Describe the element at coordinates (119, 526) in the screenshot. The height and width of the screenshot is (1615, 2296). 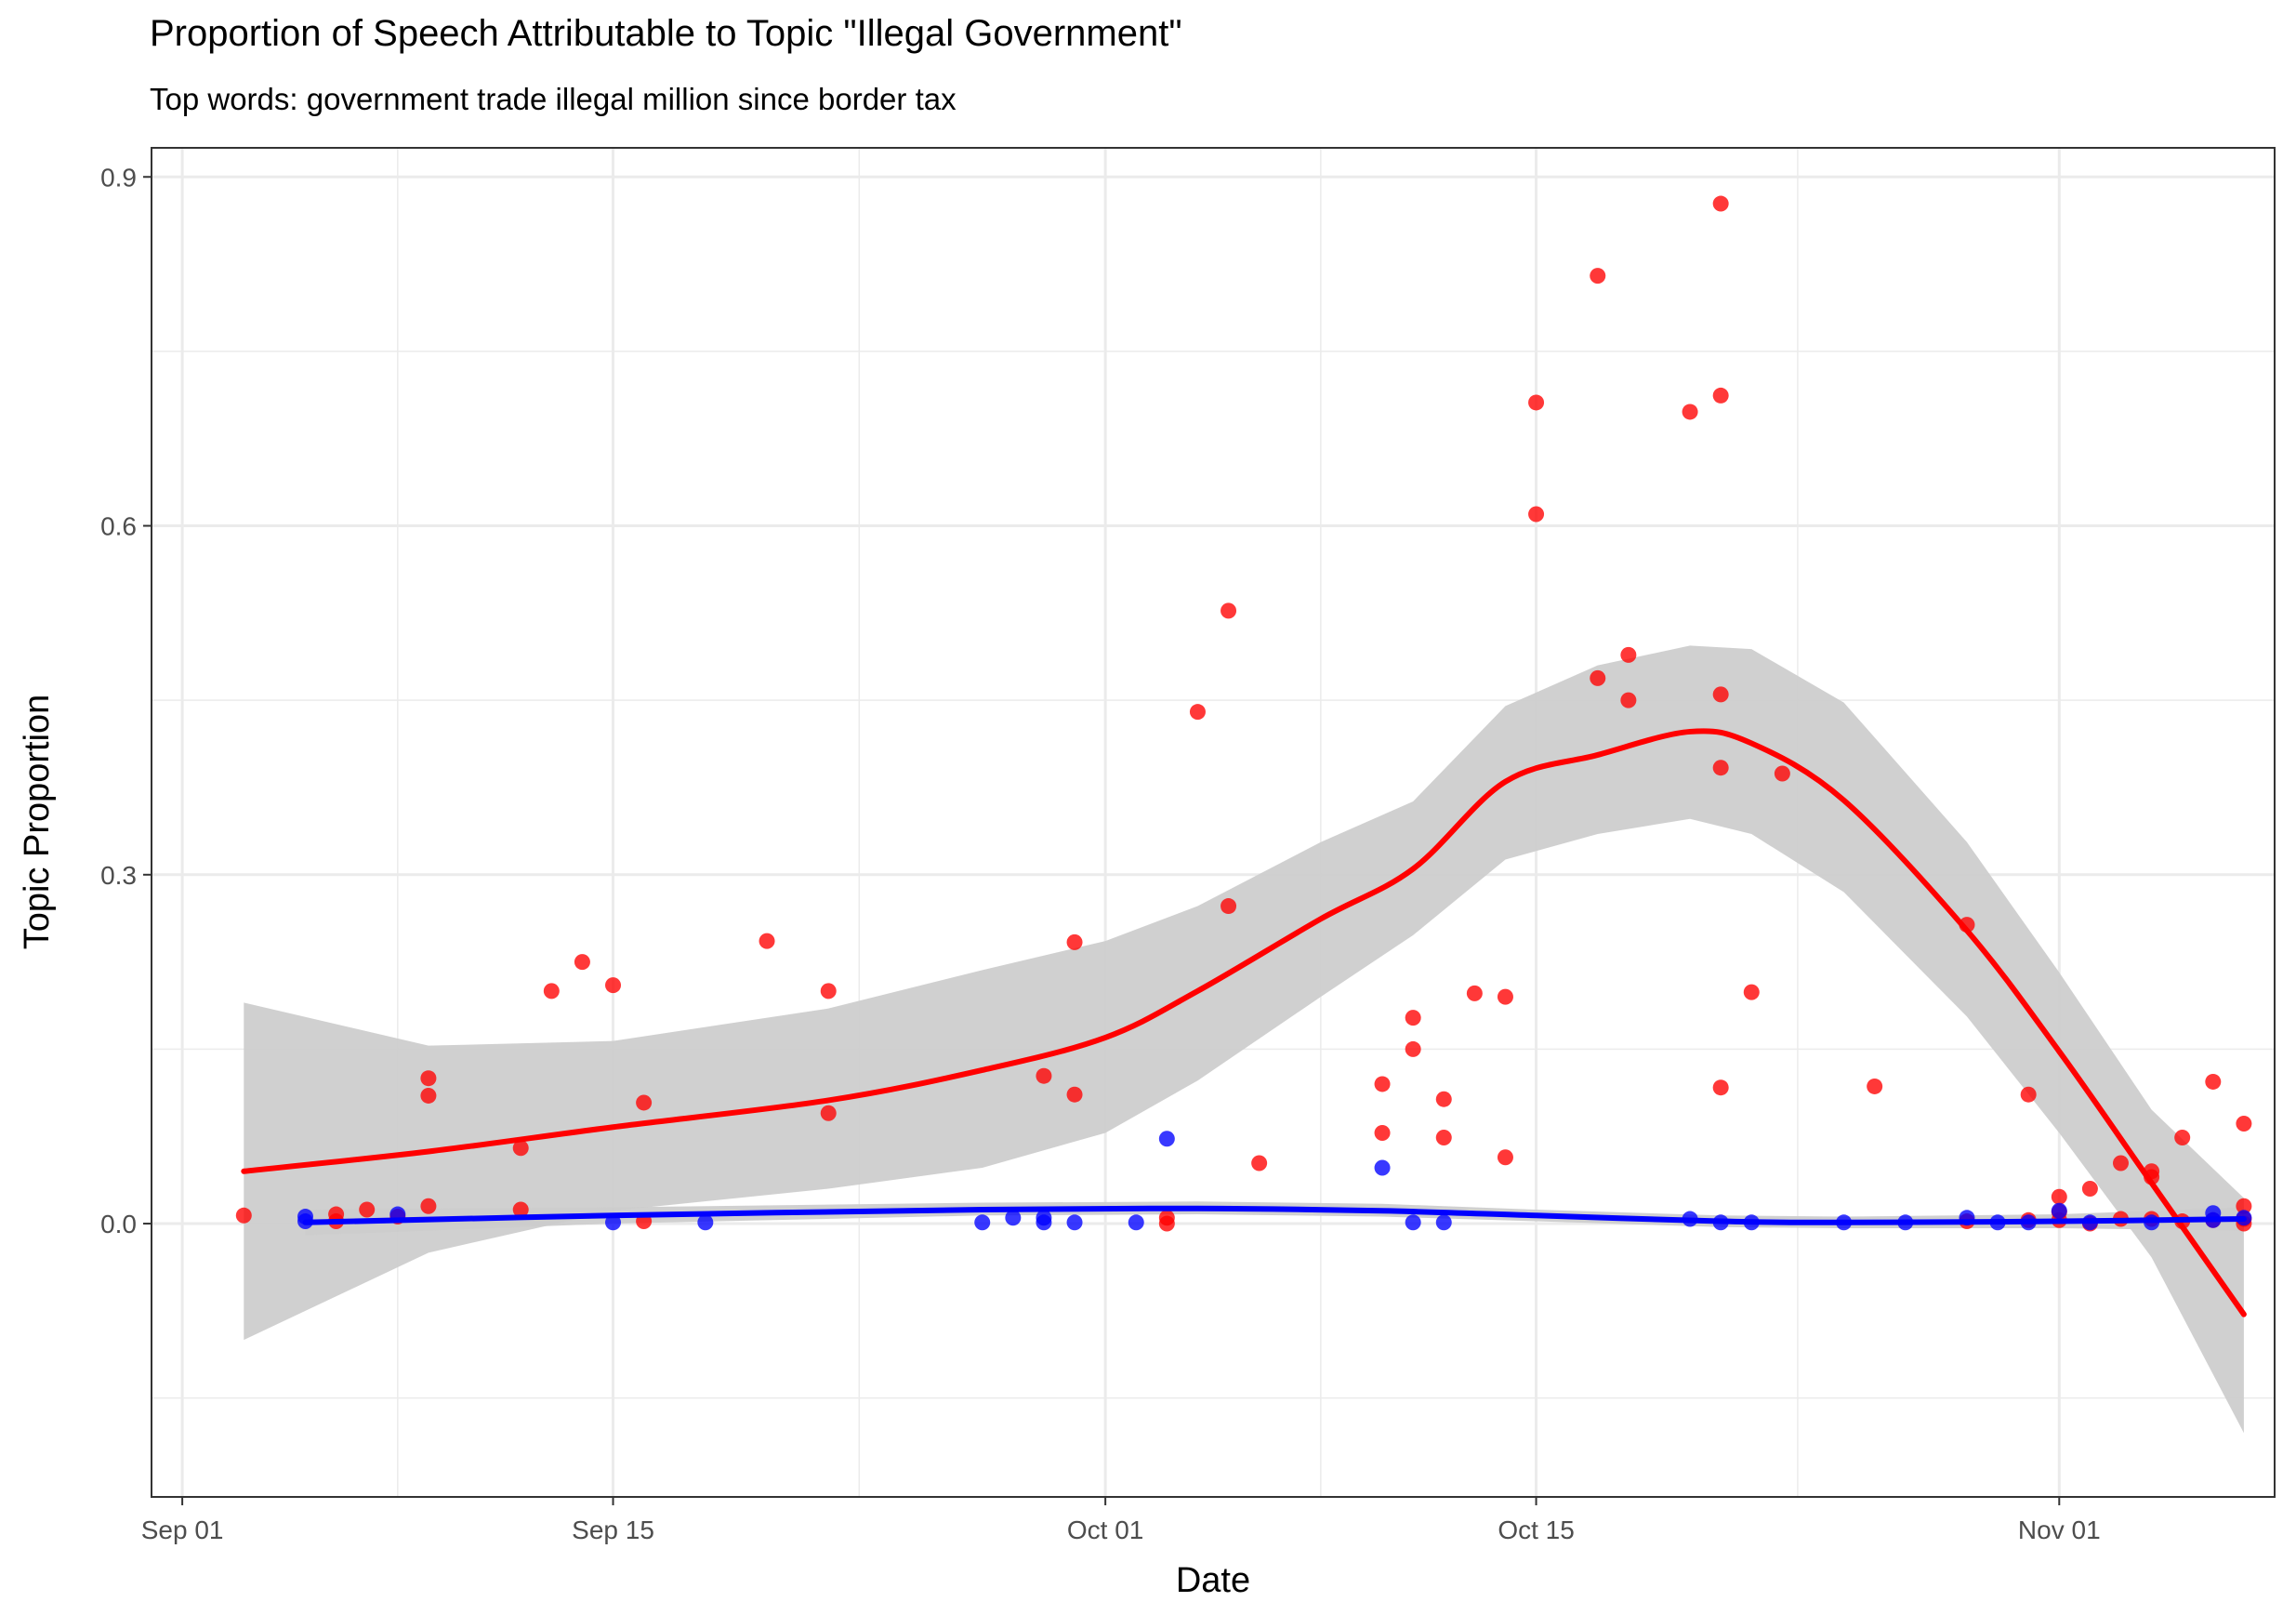
I see `y-tick-label: 0.6` at that location.